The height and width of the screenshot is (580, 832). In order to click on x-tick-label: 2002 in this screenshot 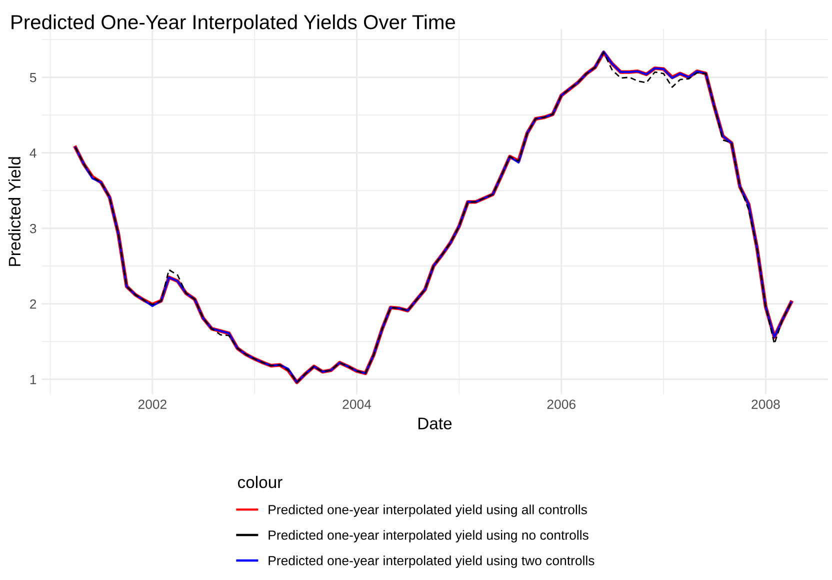, I will do `click(152, 404)`.